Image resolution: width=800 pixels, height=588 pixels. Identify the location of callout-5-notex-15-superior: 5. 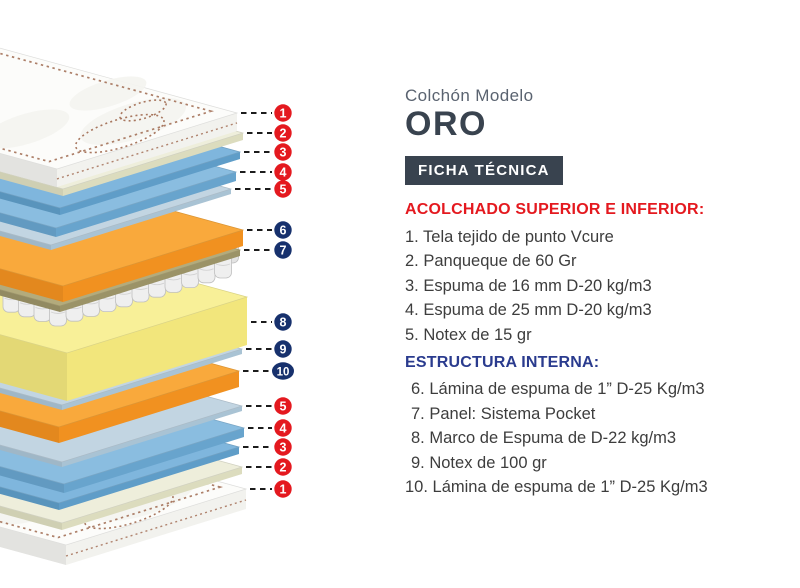
(283, 189).